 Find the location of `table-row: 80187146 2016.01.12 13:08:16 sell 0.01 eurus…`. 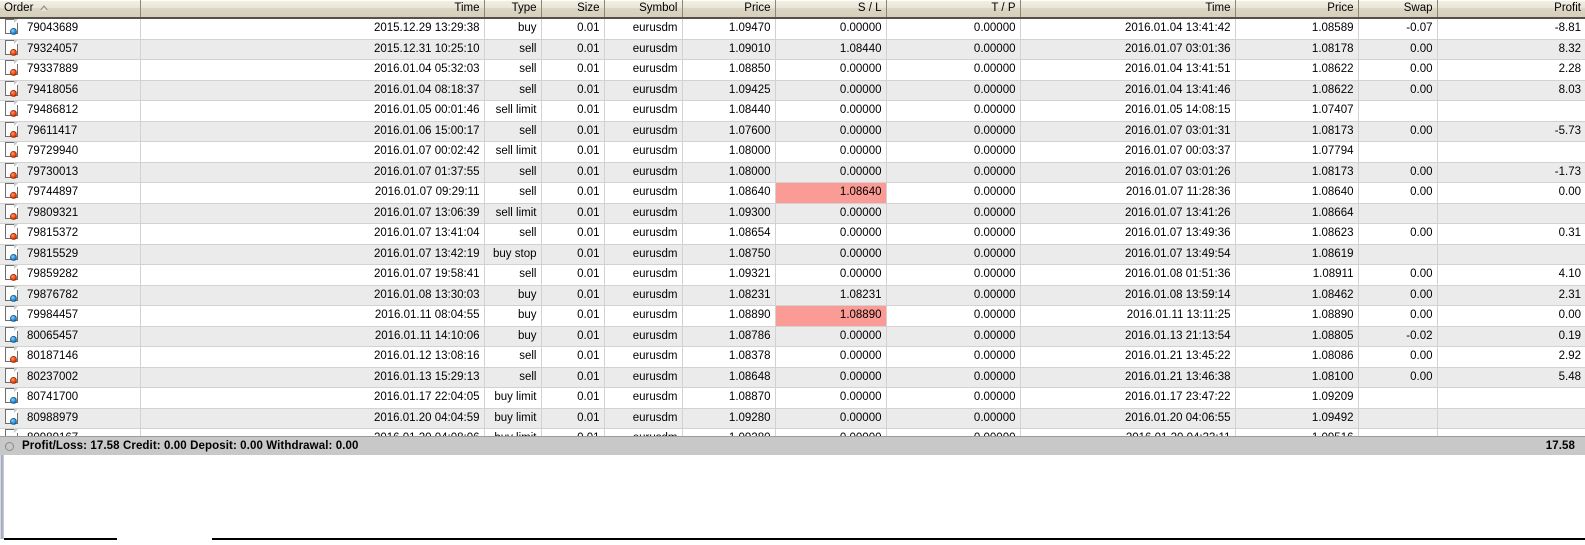

table-row: 80187146 2016.01.12 13:08:16 sell 0.01 eurus… is located at coordinates (792, 357).